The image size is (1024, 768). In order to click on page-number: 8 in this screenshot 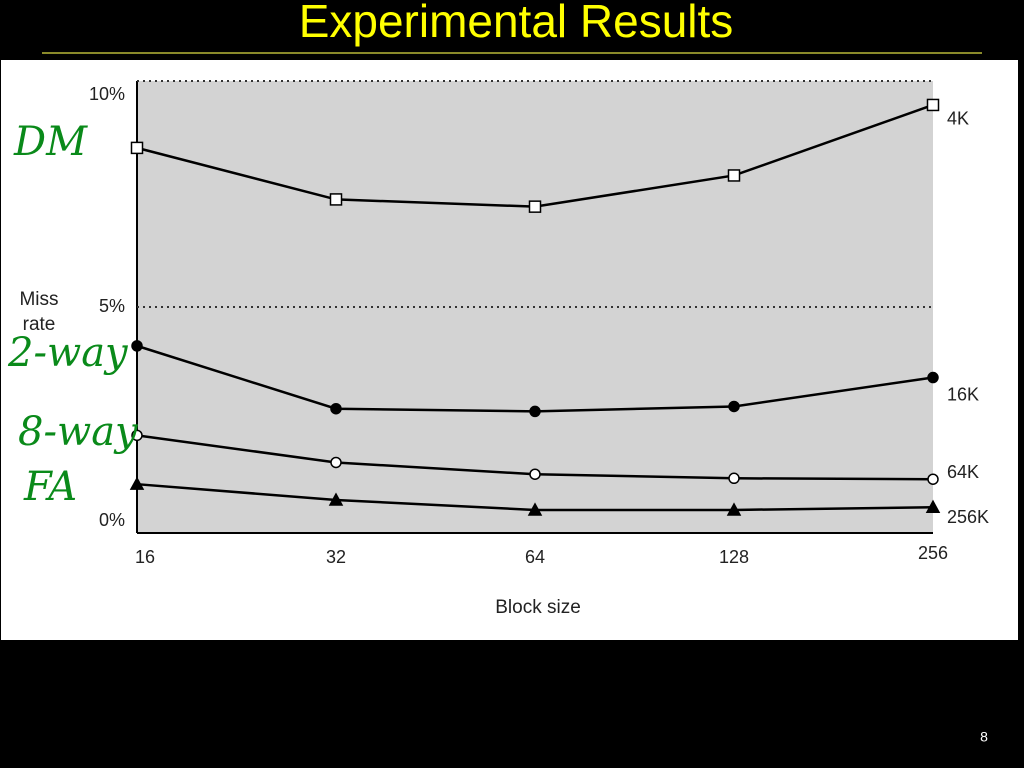, I will do `click(984, 737)`.